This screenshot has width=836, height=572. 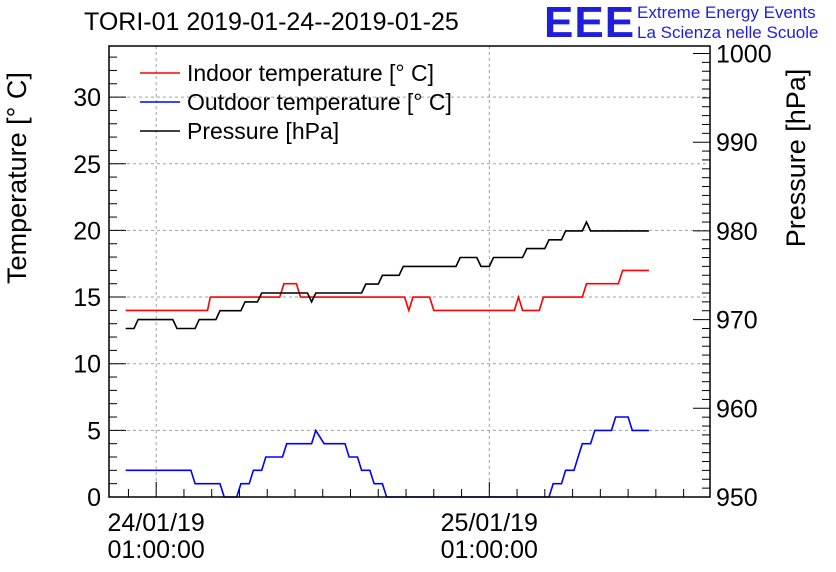 What do you see at coordinates (728, 32) in the screenshot?
I see `brand-line-2: La Scienza nelle Scuole` at bounding box center [728, 32].